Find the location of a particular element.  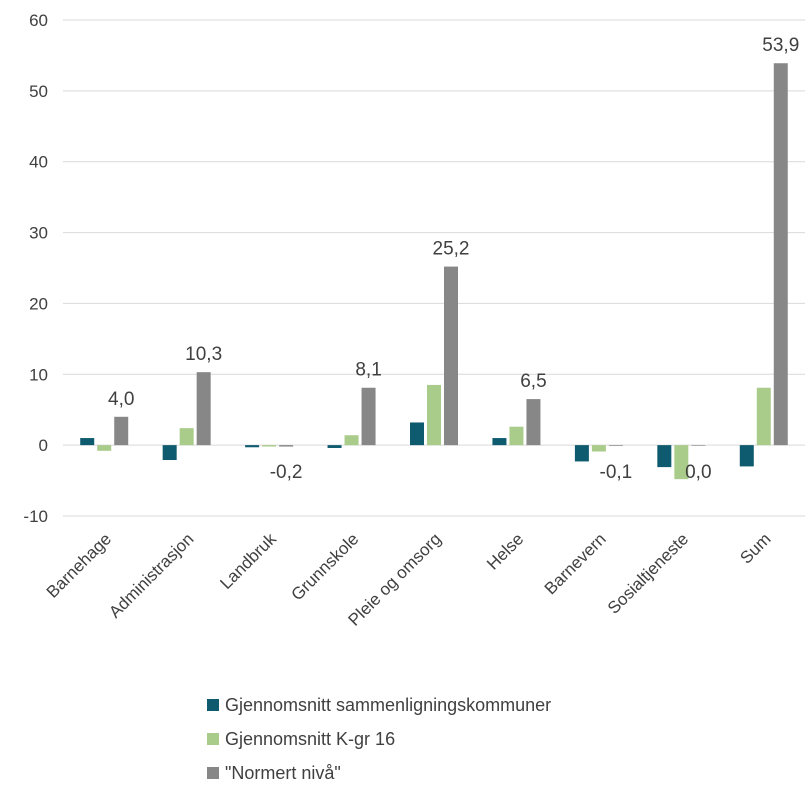

x-tick-label: Barnevern is located at coordinates (575, 563).